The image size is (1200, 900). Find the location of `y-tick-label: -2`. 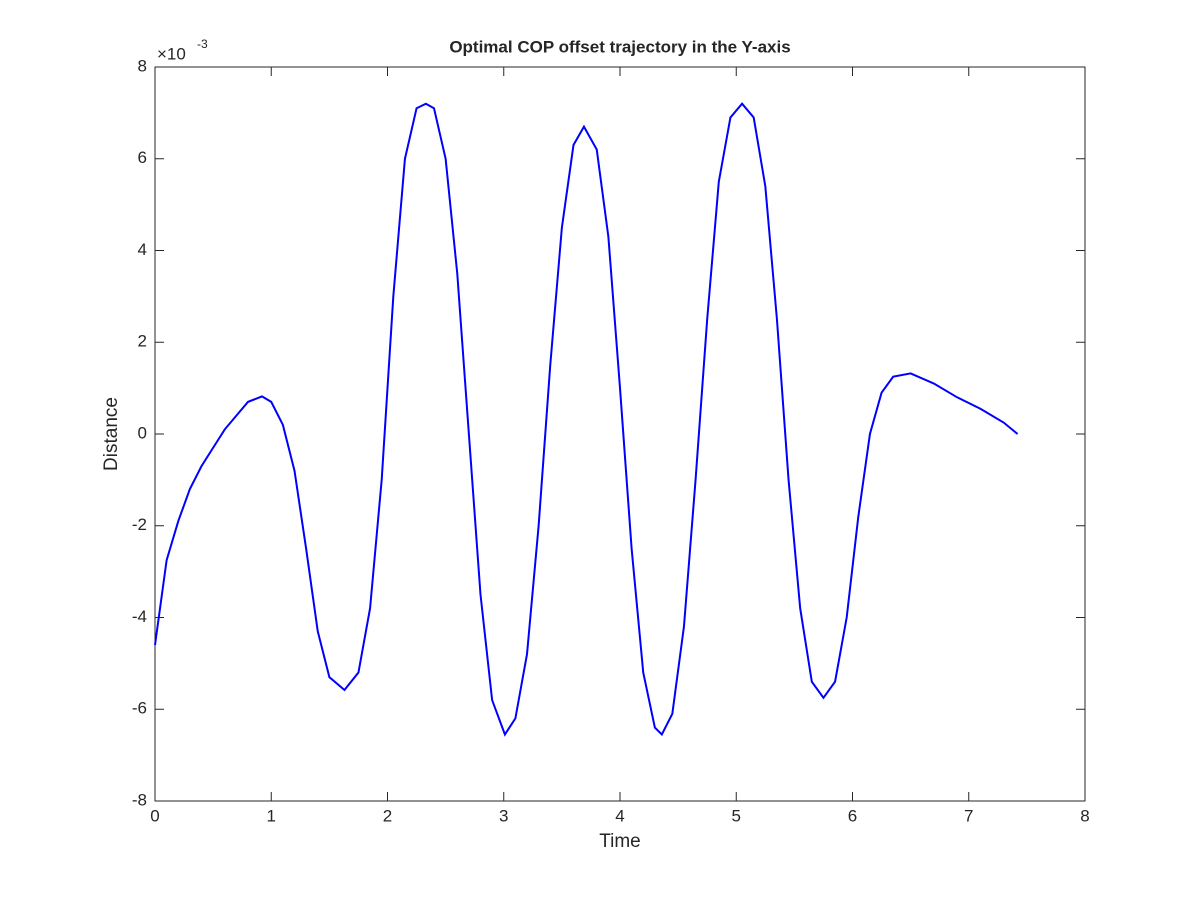

y-tick-label: -2 is located at coordinates (139, 524).